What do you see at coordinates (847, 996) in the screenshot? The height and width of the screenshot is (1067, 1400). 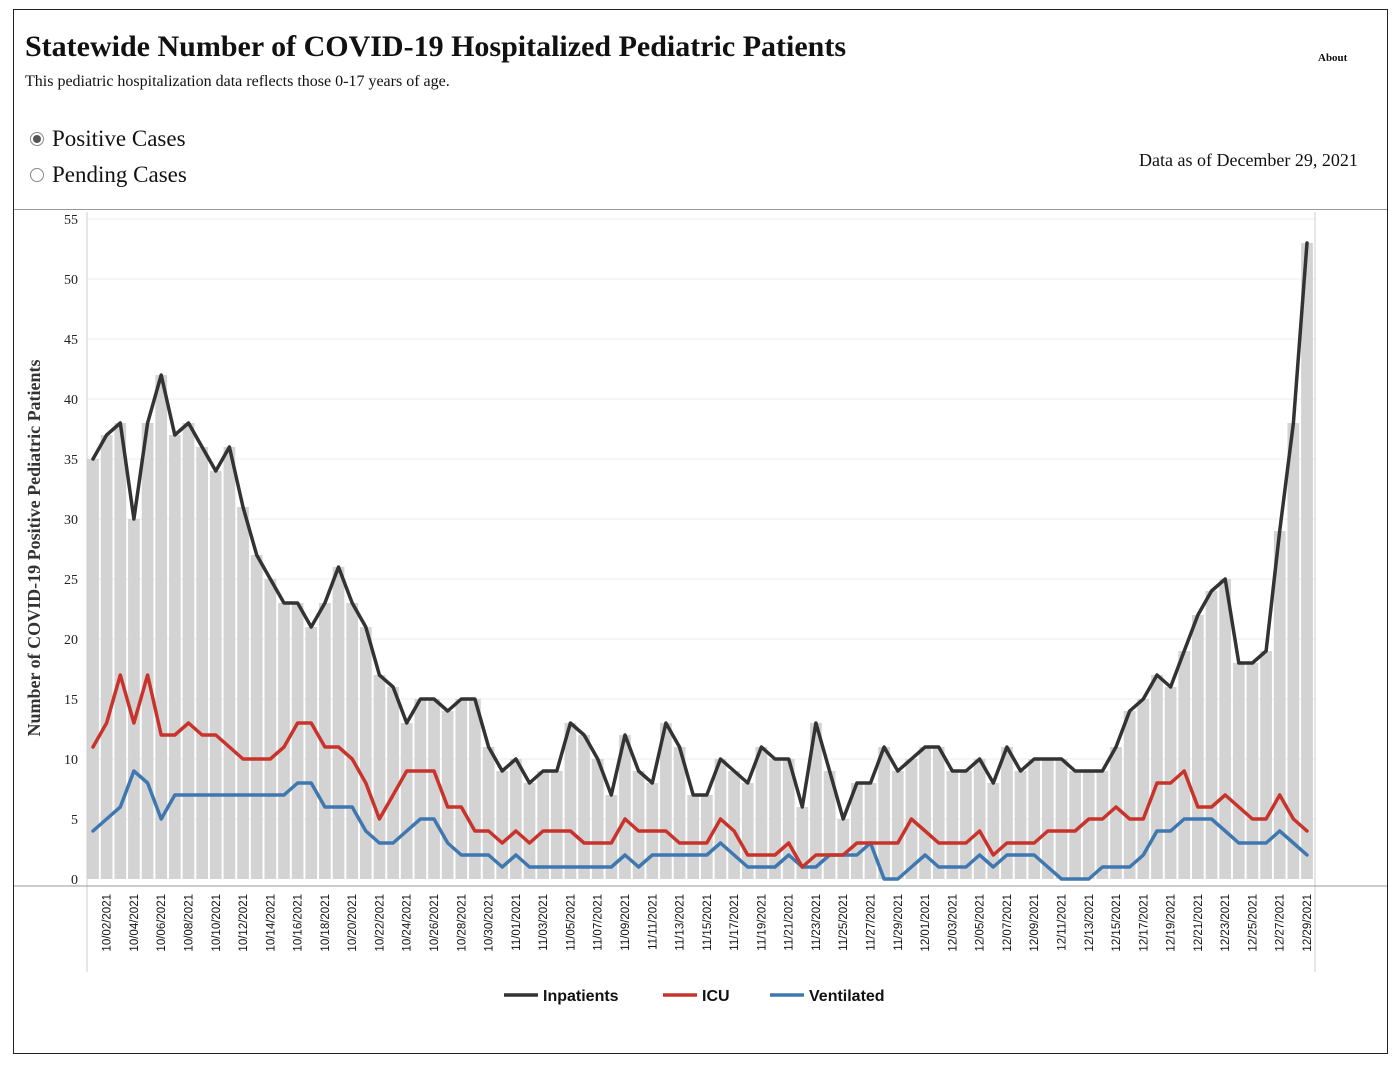 I see `legend-label: Ventilated` at bounding box center [847, 996].